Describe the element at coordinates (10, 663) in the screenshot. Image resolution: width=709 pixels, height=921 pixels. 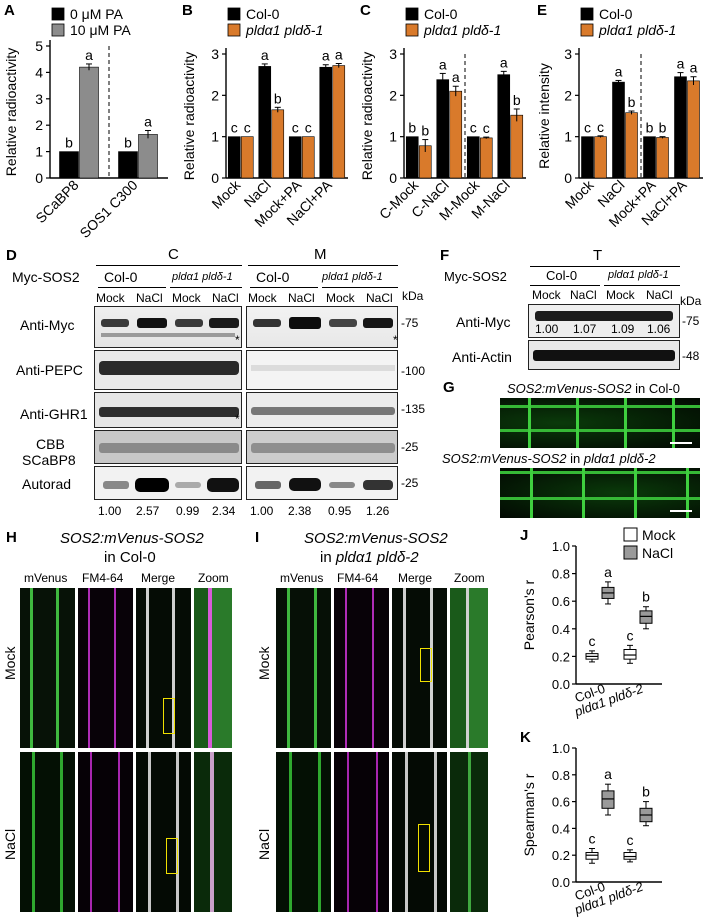
I see `h-row-mock: Mock` at that location.